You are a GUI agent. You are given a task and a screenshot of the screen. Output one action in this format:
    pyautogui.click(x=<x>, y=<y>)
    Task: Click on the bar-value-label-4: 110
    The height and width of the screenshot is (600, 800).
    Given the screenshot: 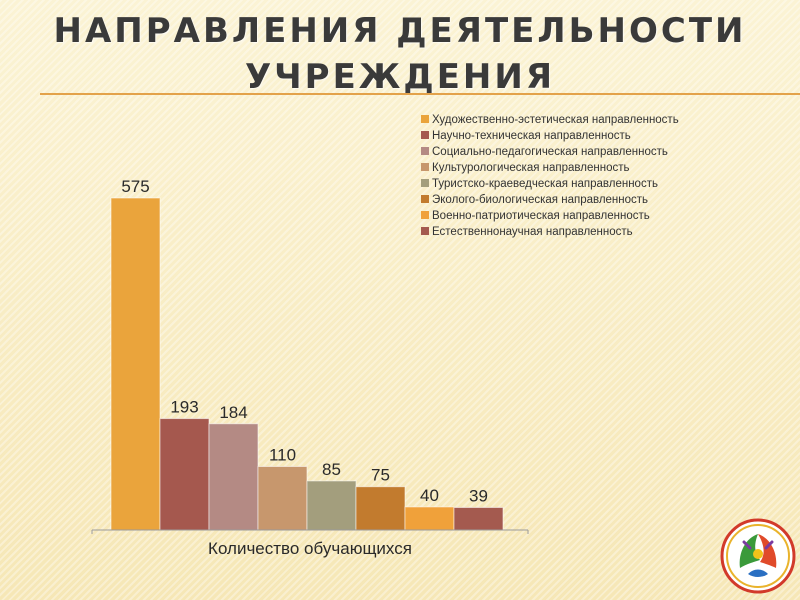 What is the action you would take?
    pyautogui.click(x=282, y=454)
    